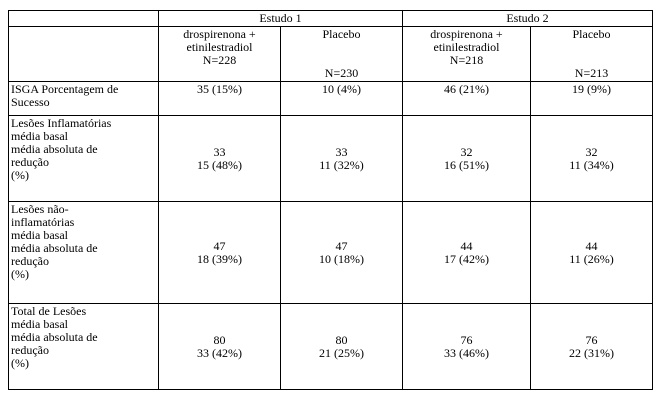  Describe the element at coordinates (219, 346) in the screenshot. I see `table-cell: 80 33 (42%)` at that location.